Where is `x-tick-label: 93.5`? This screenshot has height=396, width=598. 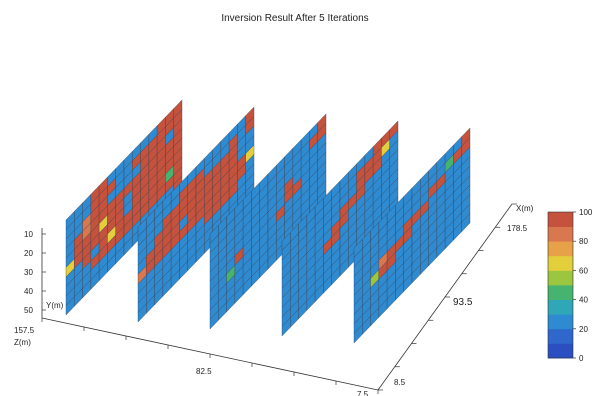
x-tick-label: 93.5 is located at coordinates (463, 302).